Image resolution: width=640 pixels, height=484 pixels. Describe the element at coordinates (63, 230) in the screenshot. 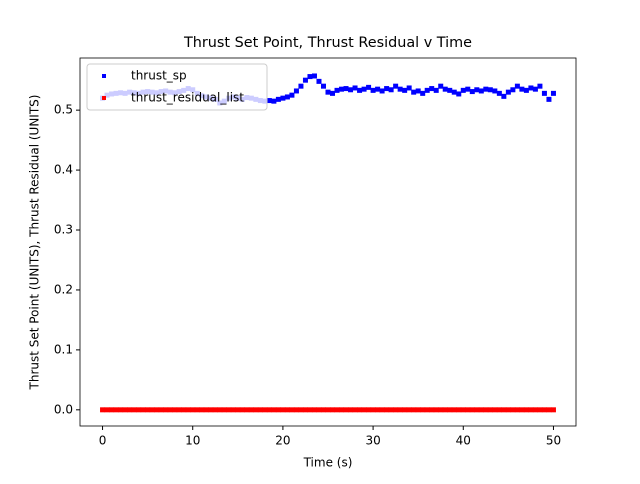

I see `y-tick-label: 0.3` at that location.